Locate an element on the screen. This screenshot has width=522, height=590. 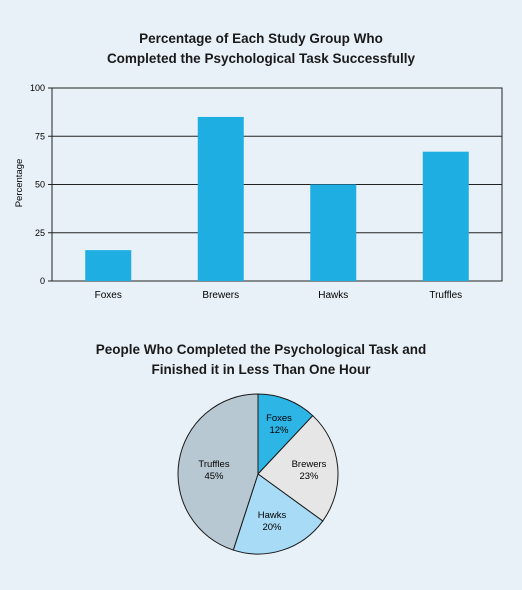
pie-slice-percent: 45% is located at coordinates (214, 476).